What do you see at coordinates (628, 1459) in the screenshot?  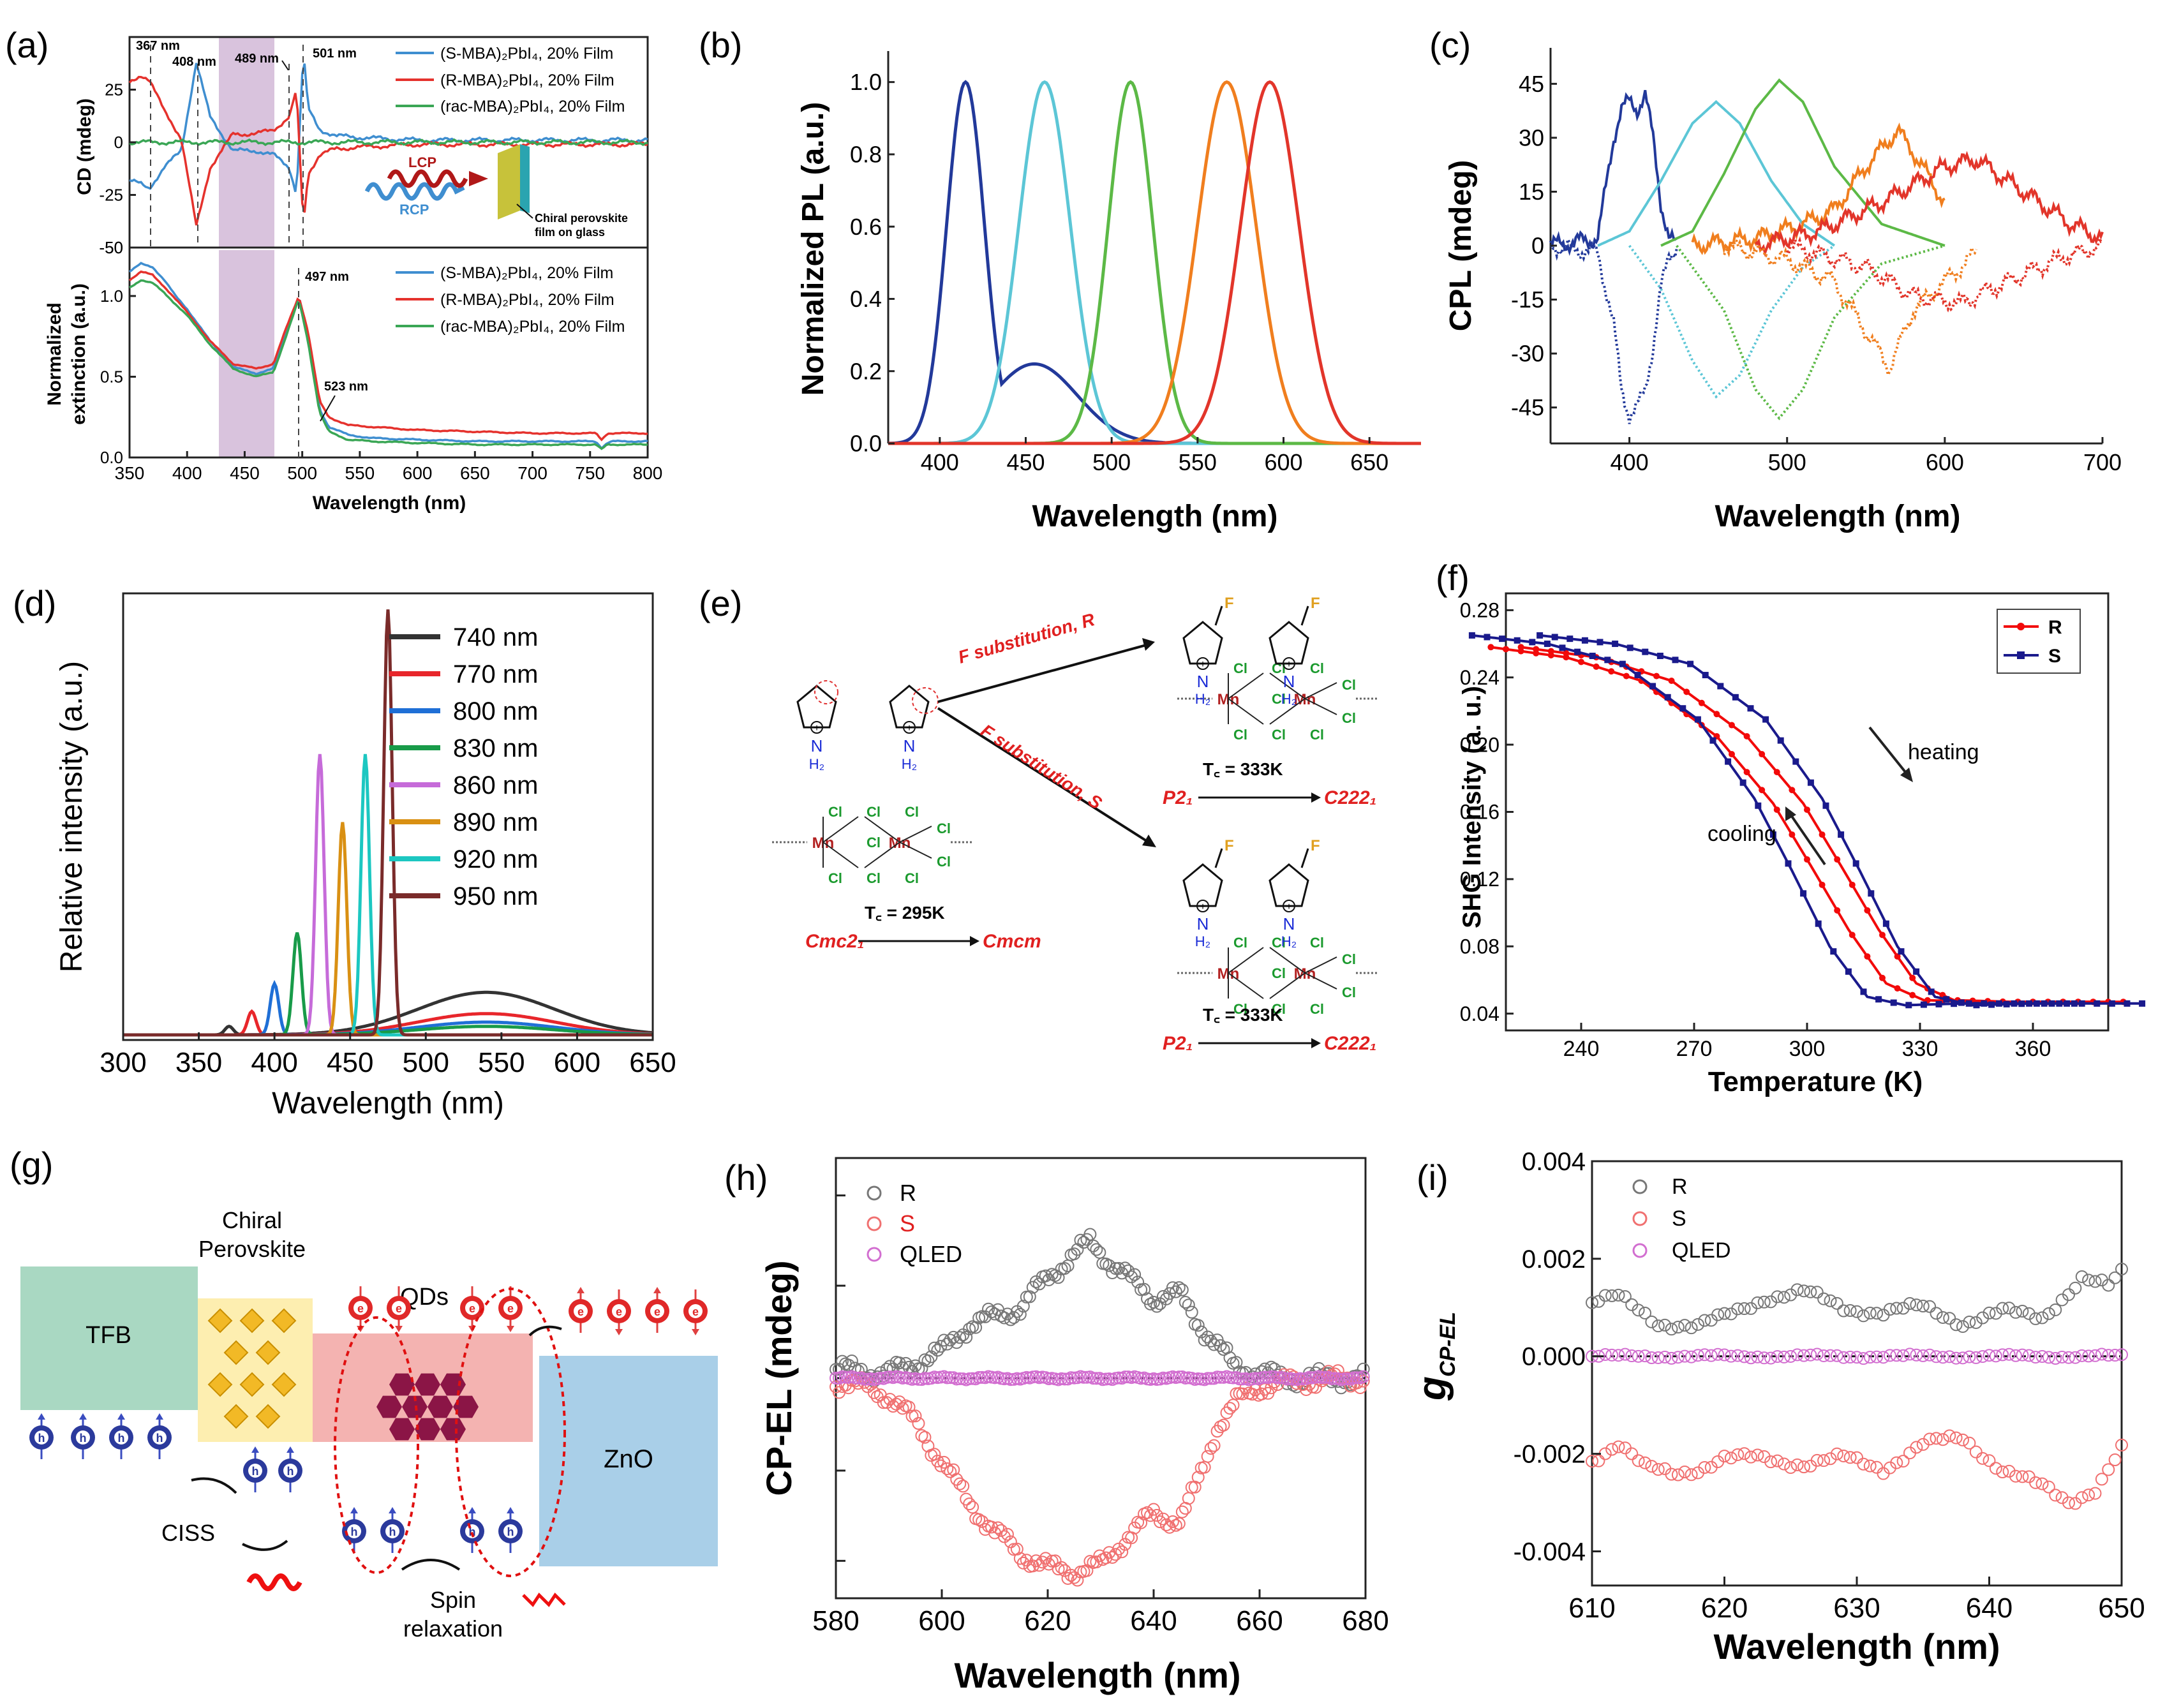 I see `zno-label: ZnO` at bounding box center [628, 1459].